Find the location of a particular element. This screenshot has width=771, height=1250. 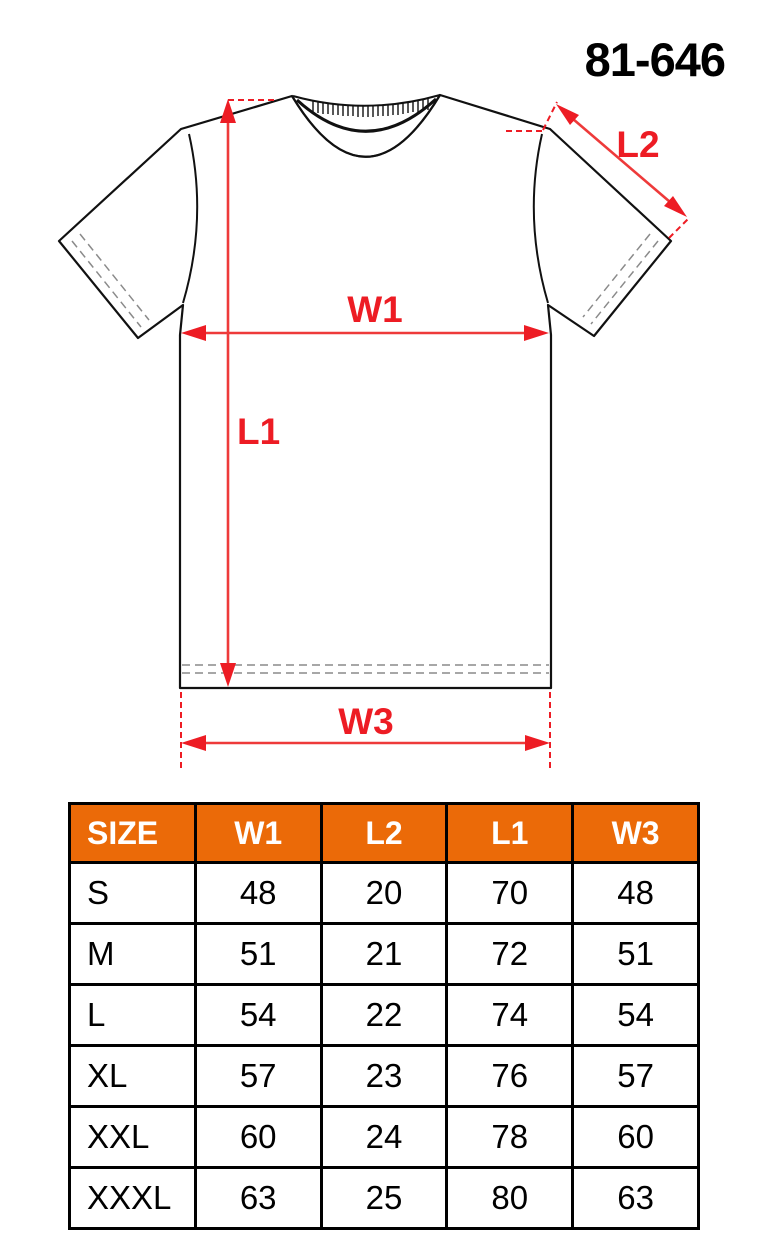

w3-cell: 57 is located at coordinates (635, 1076).